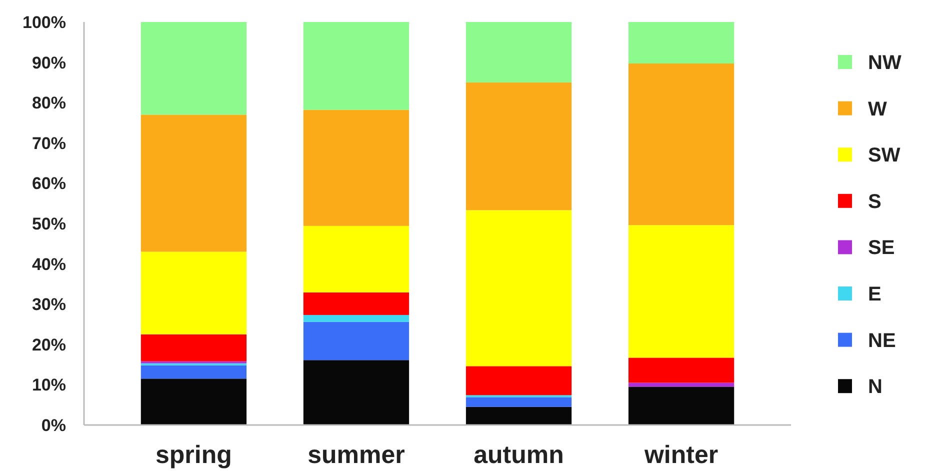 This screenshot has width=933, height=471. What do you see at coordinates (519, 455) in the screenshot?
I see `x-tick-label: autumn` at bounding box center [519, 455].